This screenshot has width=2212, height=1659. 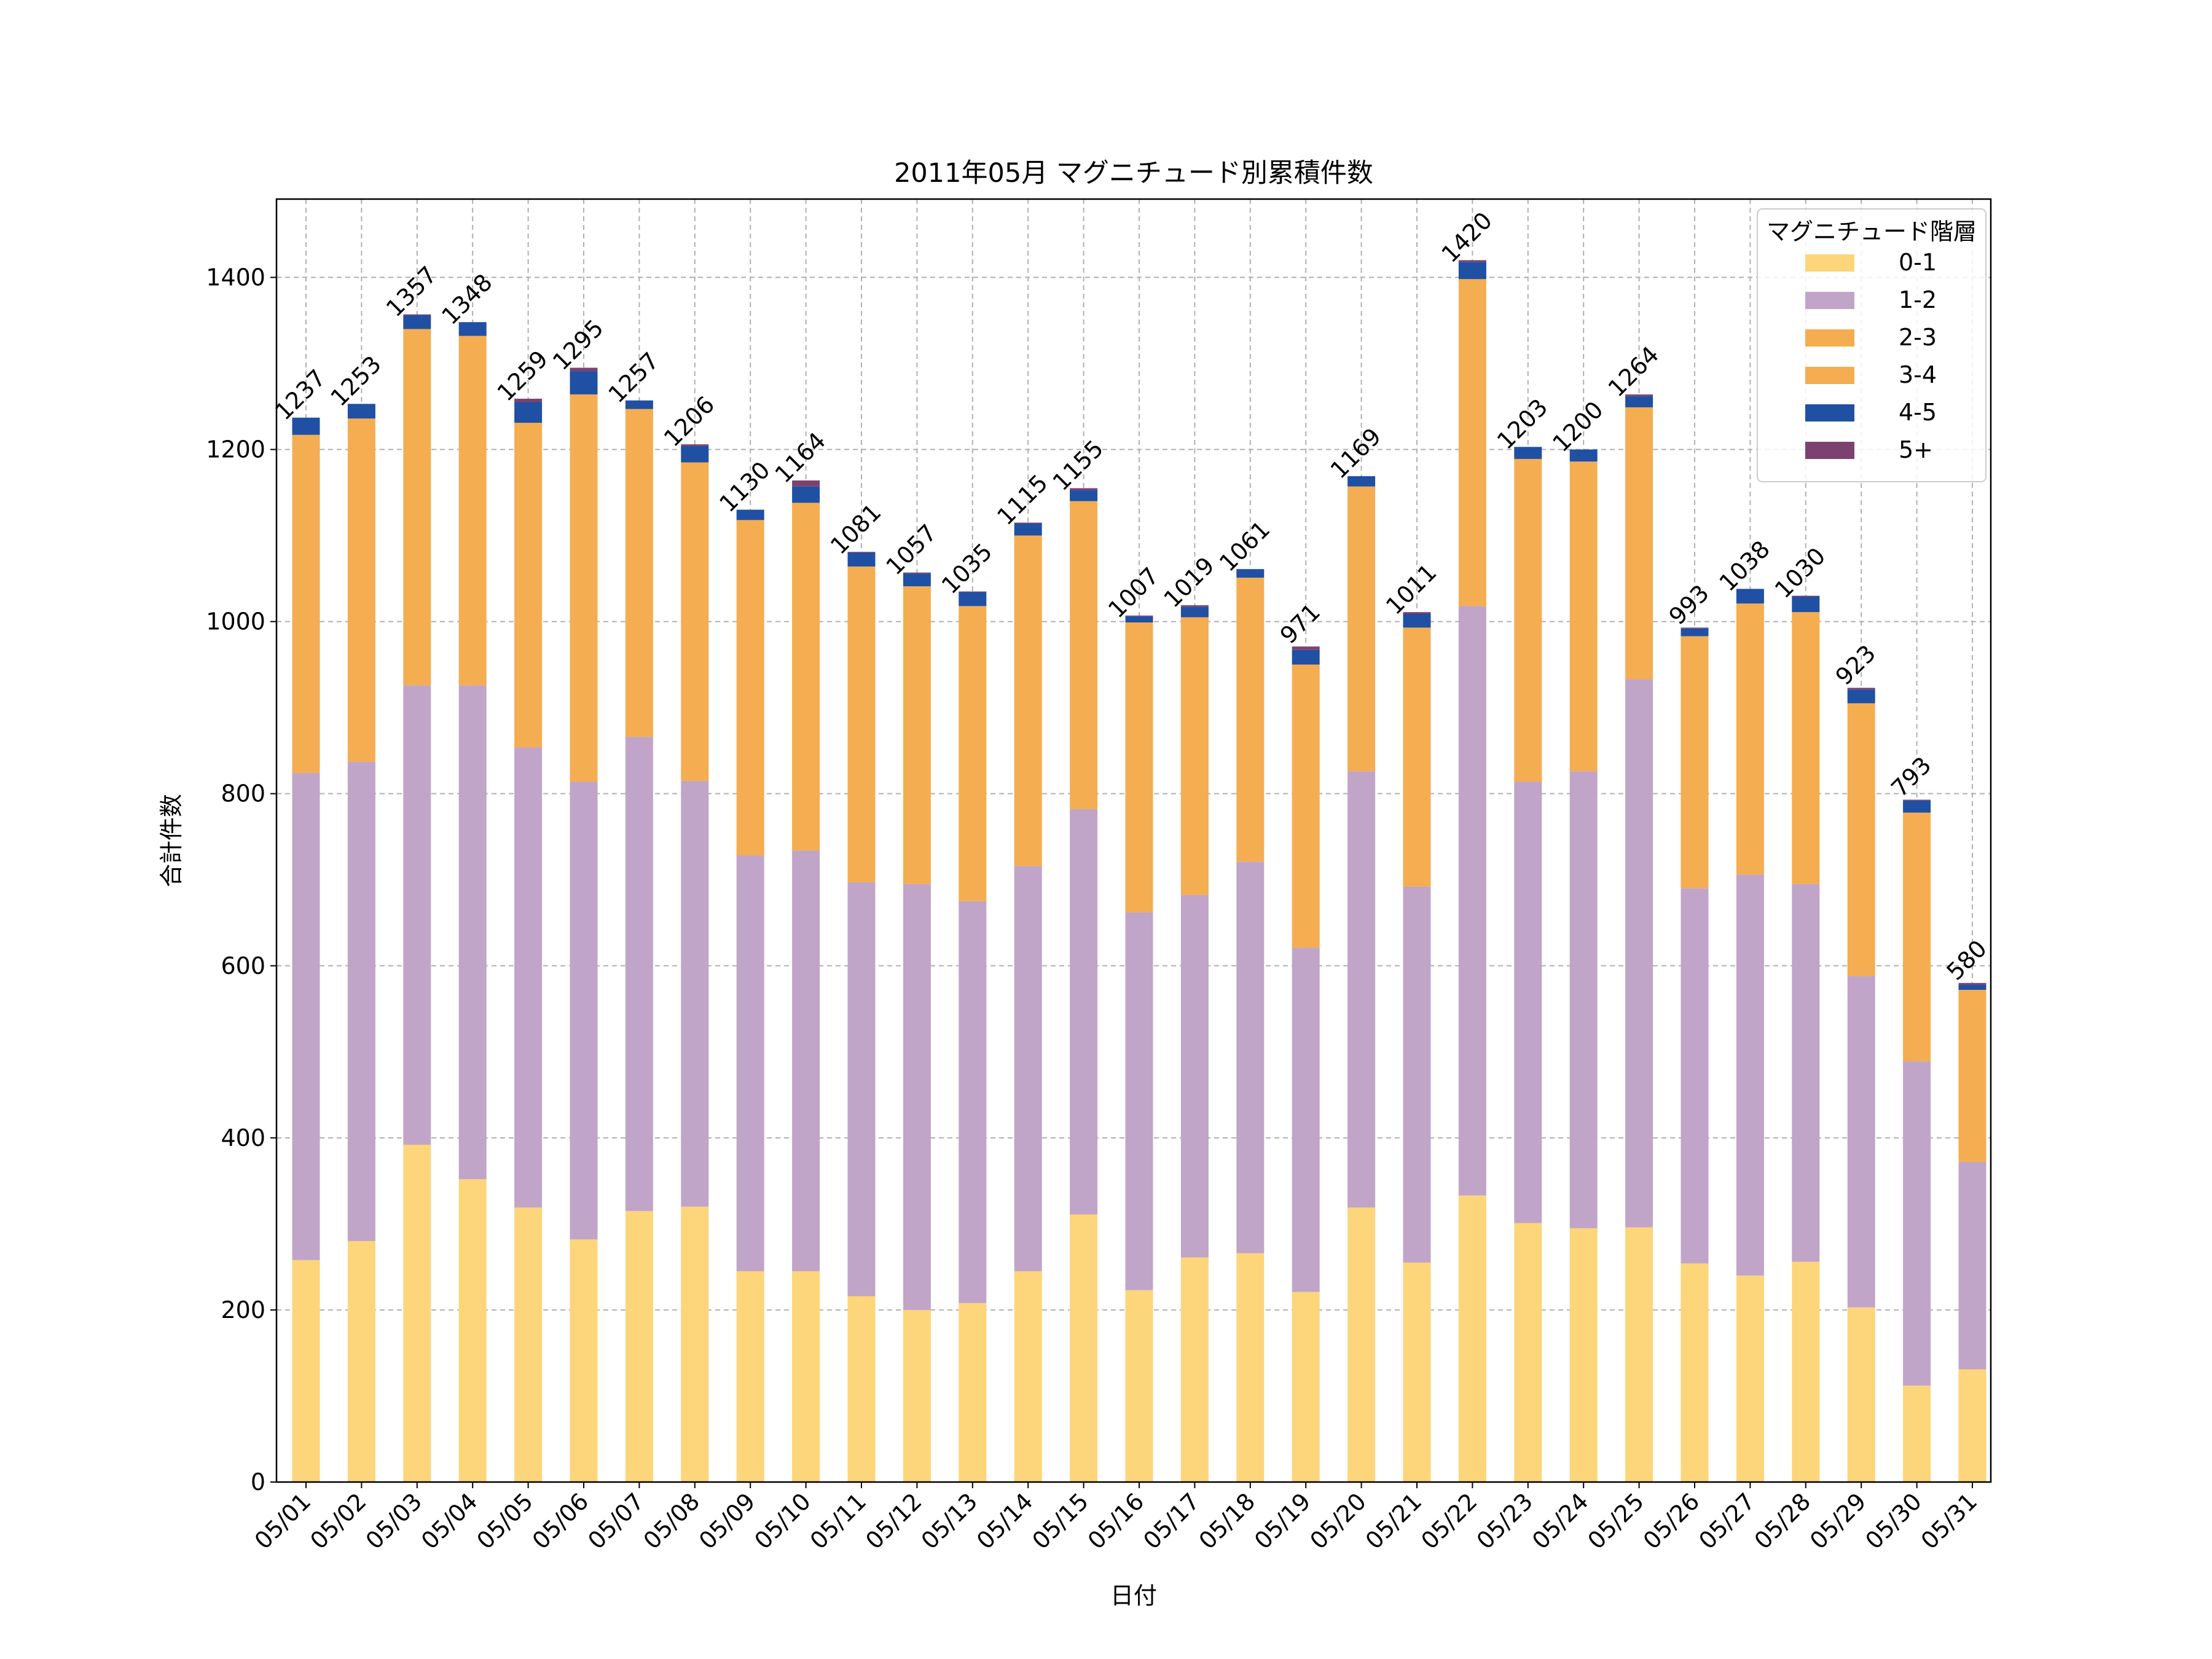 What do you see at coordinates (1871, 345) in the screenshot?
I see `legend-box` at bounding box center [1871, 345].